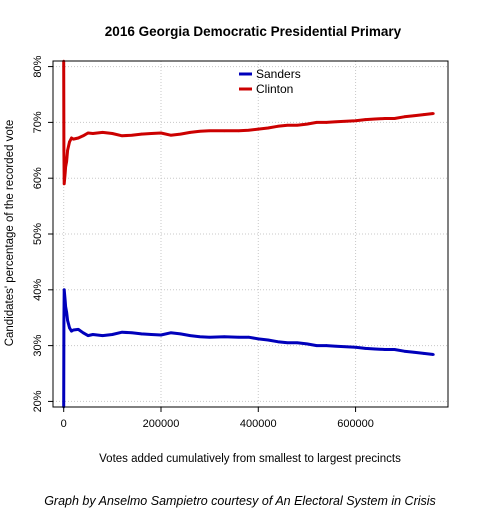 The height and width of the screenshot is (519, 480). I want to click on y-tick-label: 60%, so click(38, 178).